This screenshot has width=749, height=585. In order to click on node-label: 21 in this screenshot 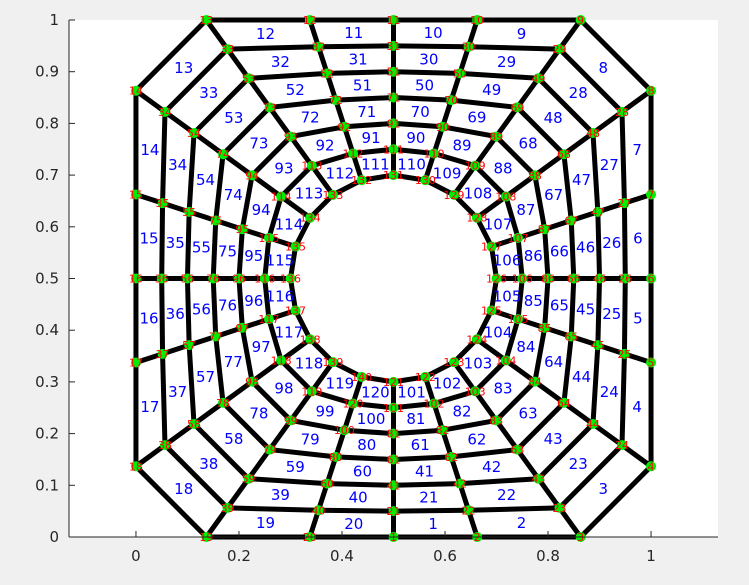, I will do `click(394, 511)`.